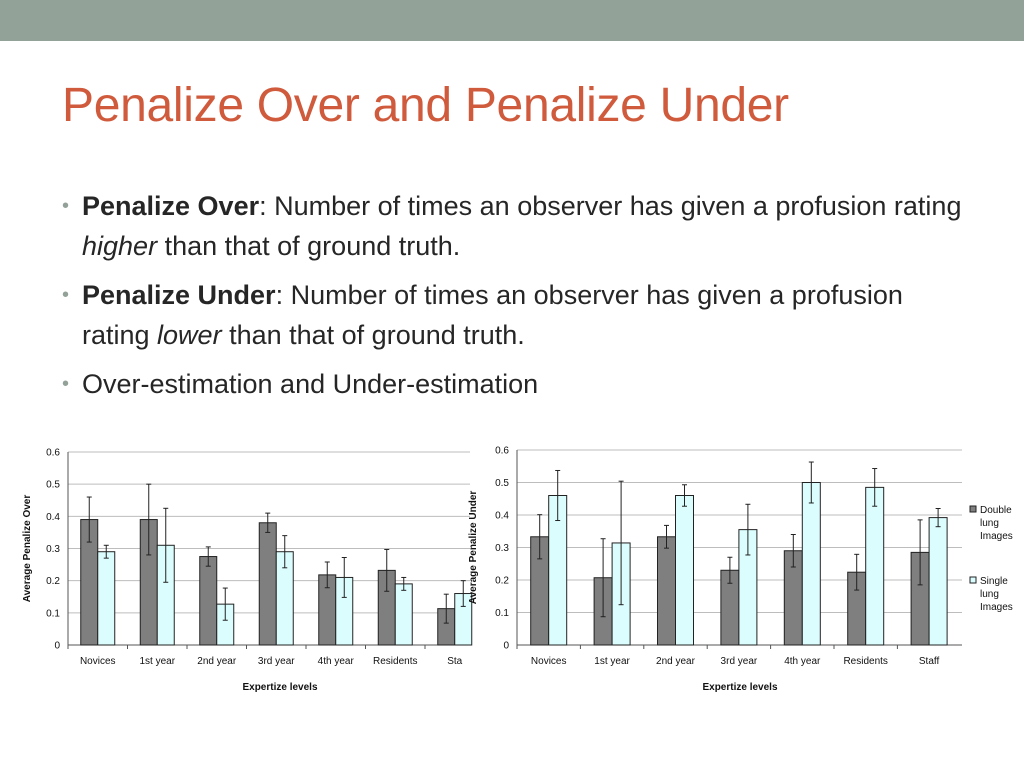  I want to click on legend-entry: Double lung Images, so click(996, 523).